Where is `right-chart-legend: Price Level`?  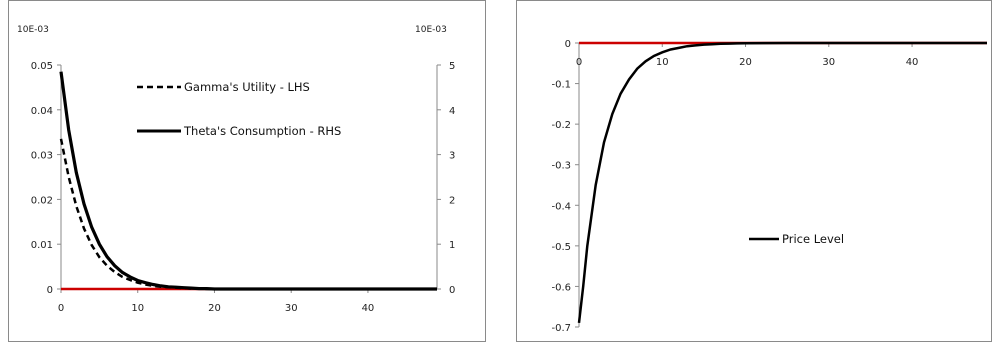 right-chart-legend: Price Level is located at coordinates (796, 239).